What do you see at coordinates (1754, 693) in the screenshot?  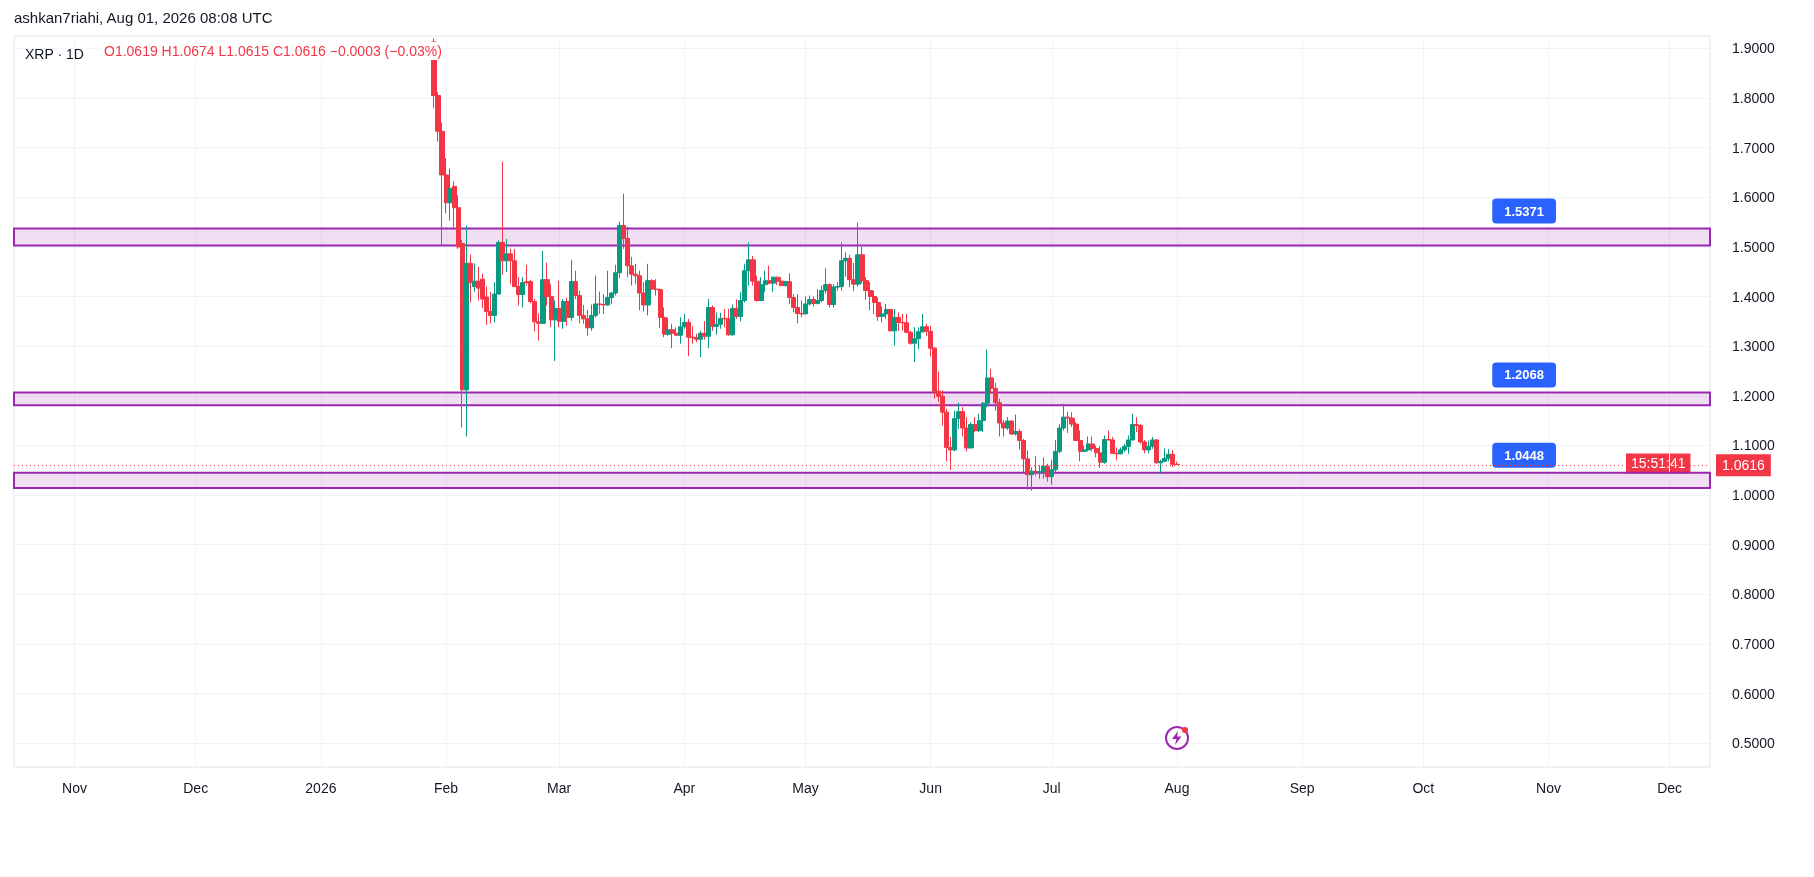 I see `y-tick-label: 0.6000` at bounding box center [1754, 693].